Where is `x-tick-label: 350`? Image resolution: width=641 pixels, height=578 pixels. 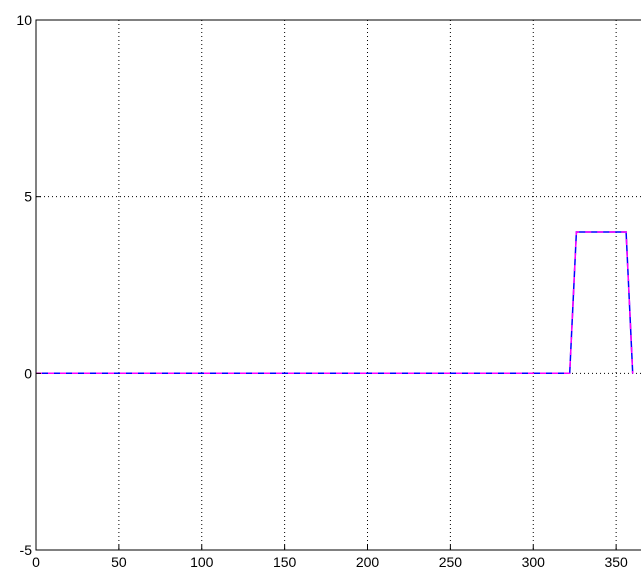
x-tick-label: 350 is located at coordinates (616, 562).